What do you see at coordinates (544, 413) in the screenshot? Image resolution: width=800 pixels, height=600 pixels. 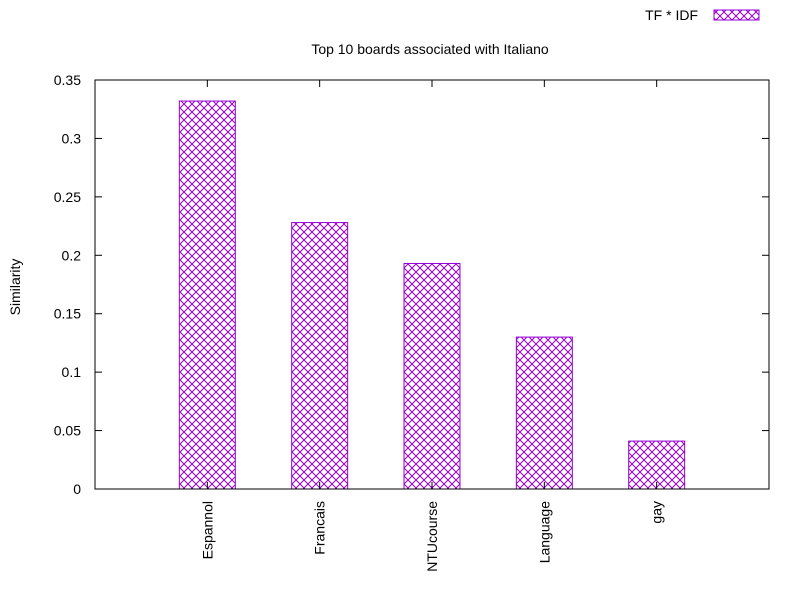 I see `bar-language` at bounding box center [544, 413].